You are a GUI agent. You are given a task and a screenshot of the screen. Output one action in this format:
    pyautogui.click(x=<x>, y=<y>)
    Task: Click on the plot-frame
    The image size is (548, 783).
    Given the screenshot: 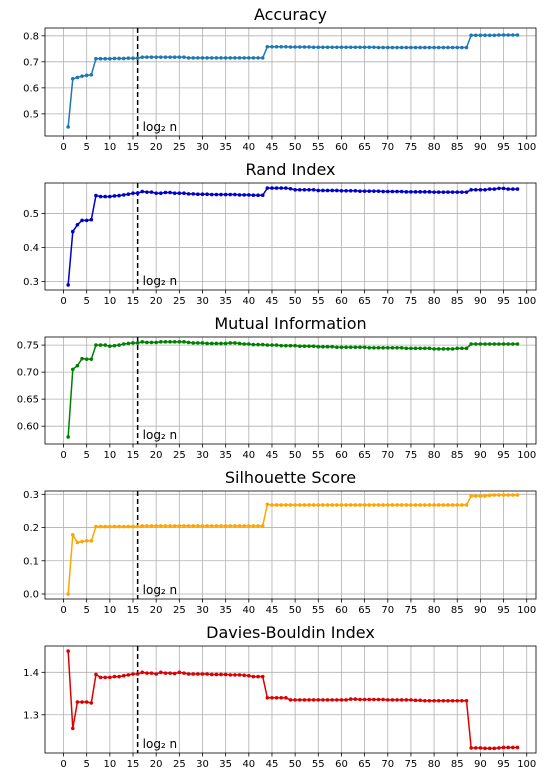 What is the action you would take?
    pyautogui.click(x=290, y=82)
    